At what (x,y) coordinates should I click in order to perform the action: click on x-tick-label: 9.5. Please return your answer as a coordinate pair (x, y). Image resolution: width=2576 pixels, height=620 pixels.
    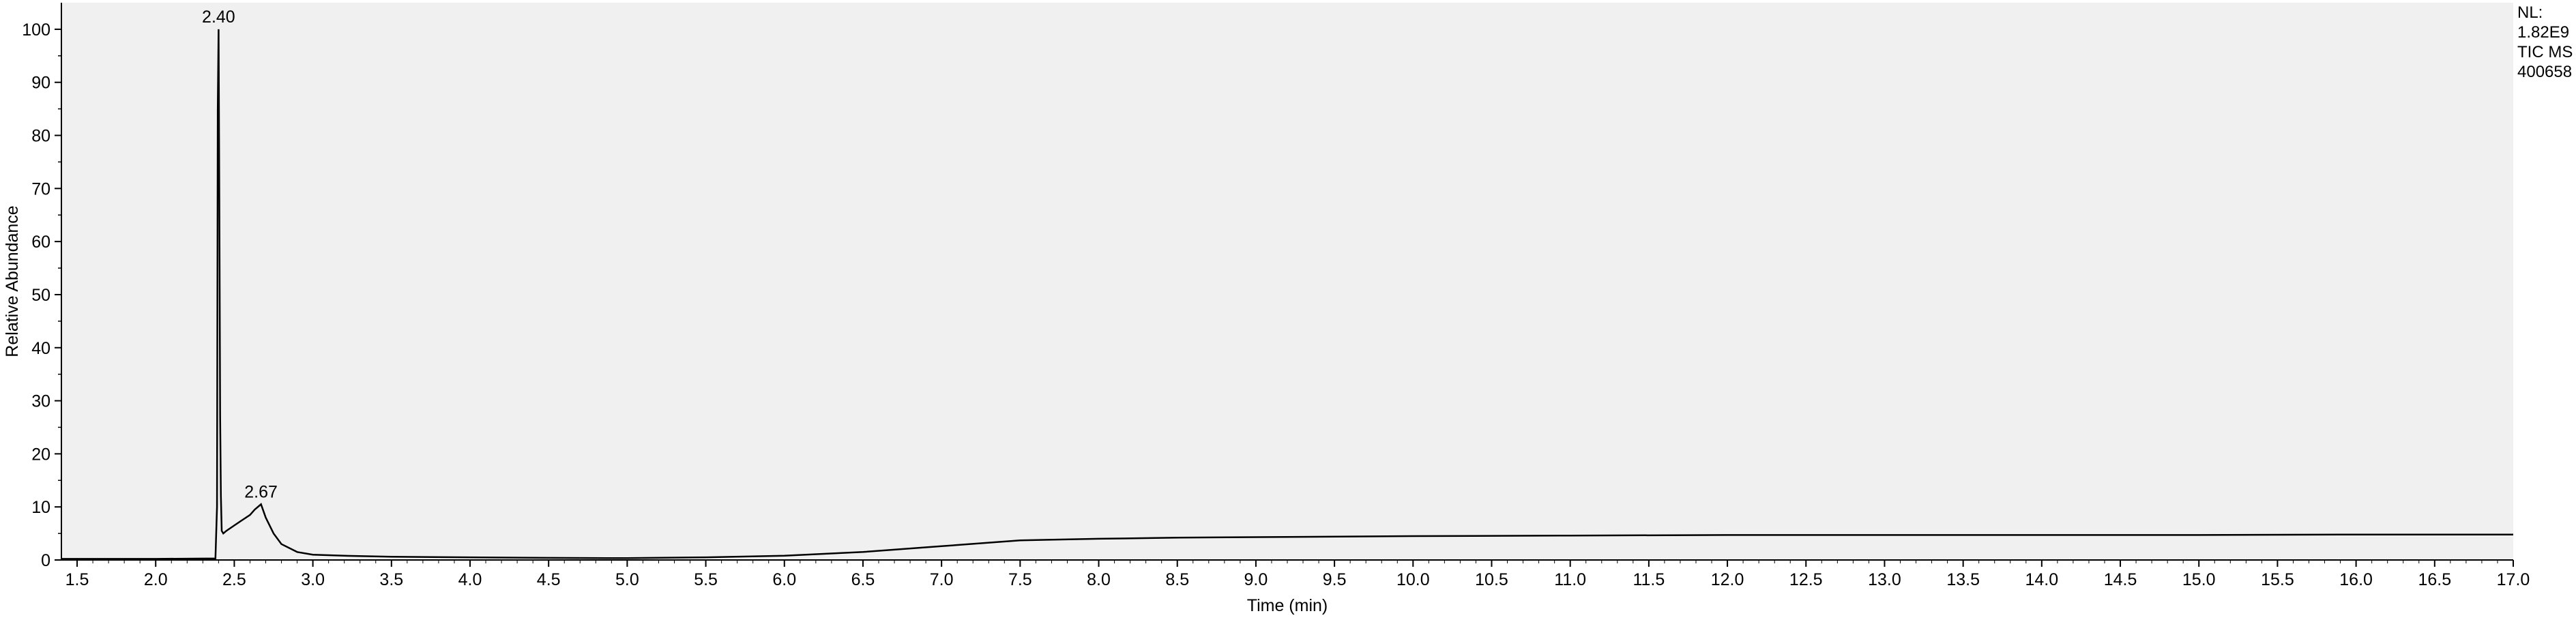
    Looking at the image, I should click on (1335, 579).